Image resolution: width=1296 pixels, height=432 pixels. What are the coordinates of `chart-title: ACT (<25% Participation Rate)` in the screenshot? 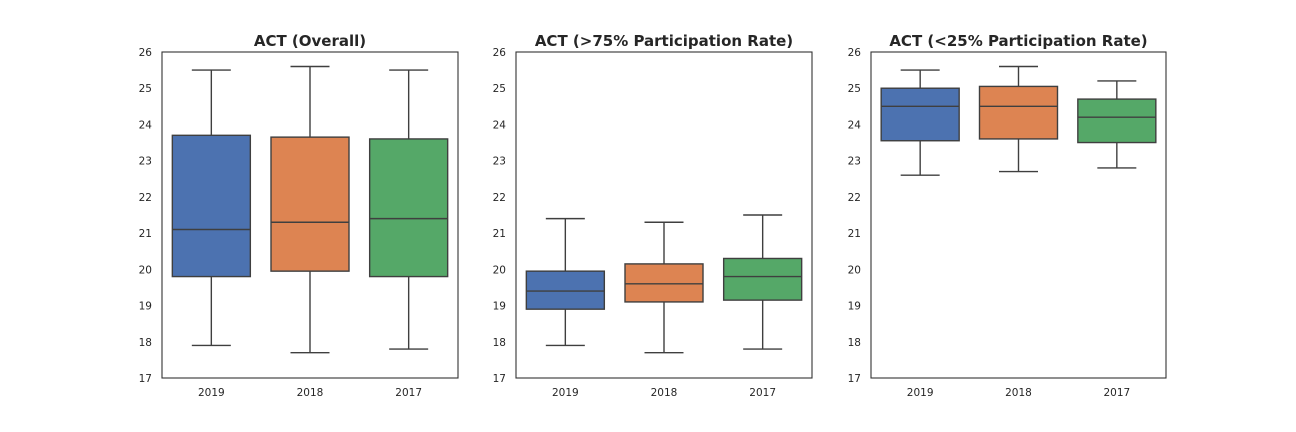 It's located at (1018, 41).